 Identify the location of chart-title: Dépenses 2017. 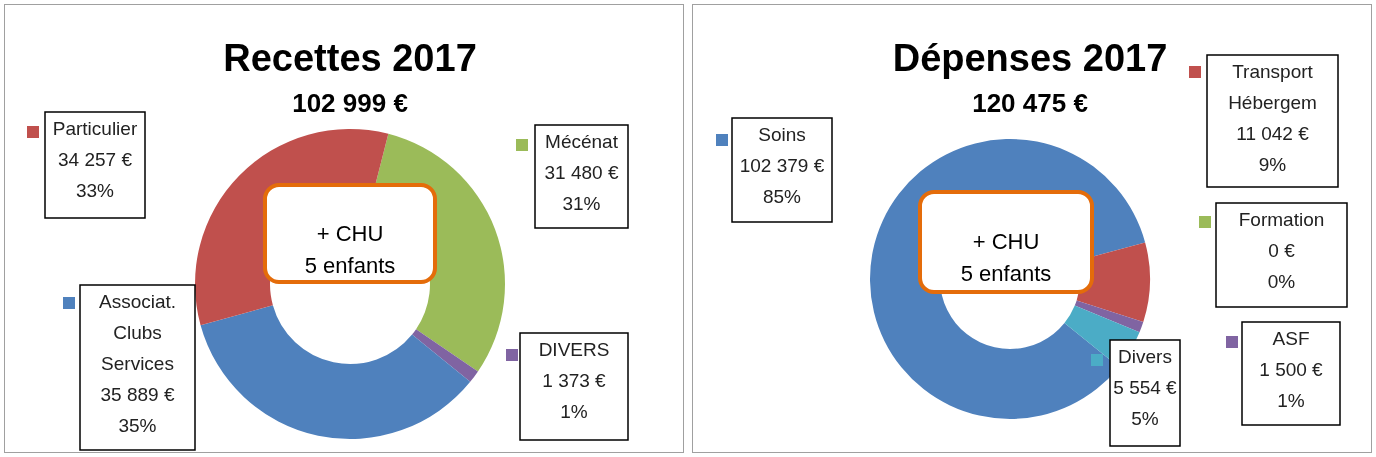
(1030, 58).